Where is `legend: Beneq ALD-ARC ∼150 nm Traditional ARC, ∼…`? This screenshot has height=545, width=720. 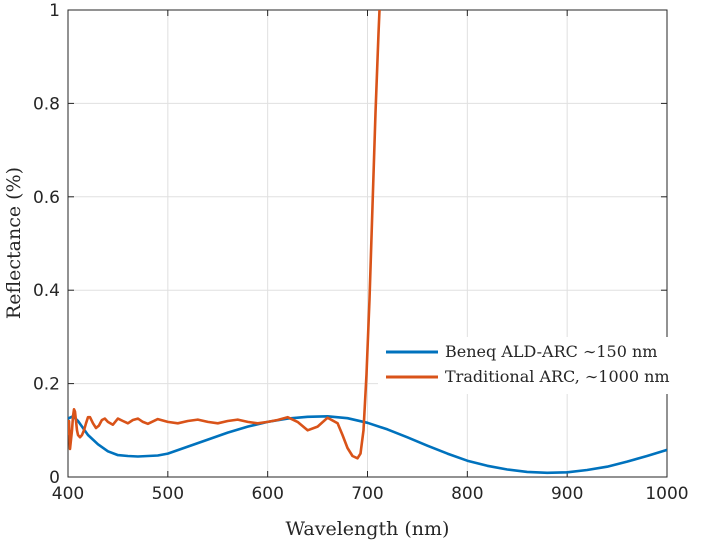
legend: Beneq ALD-ARC ∼150 nm Traditional ARC, ∼… is located at coordinates (547, 365).